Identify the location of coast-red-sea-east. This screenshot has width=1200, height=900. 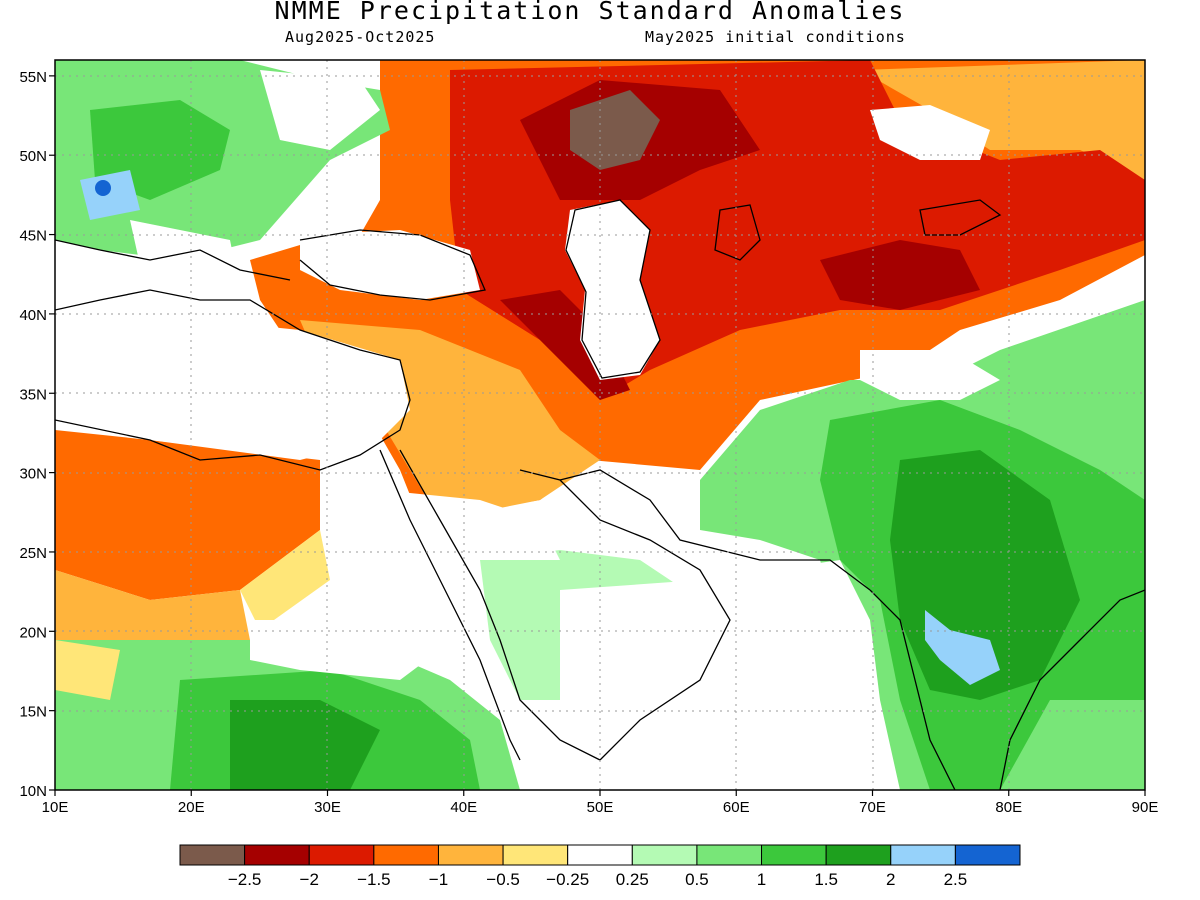
(500, 605).